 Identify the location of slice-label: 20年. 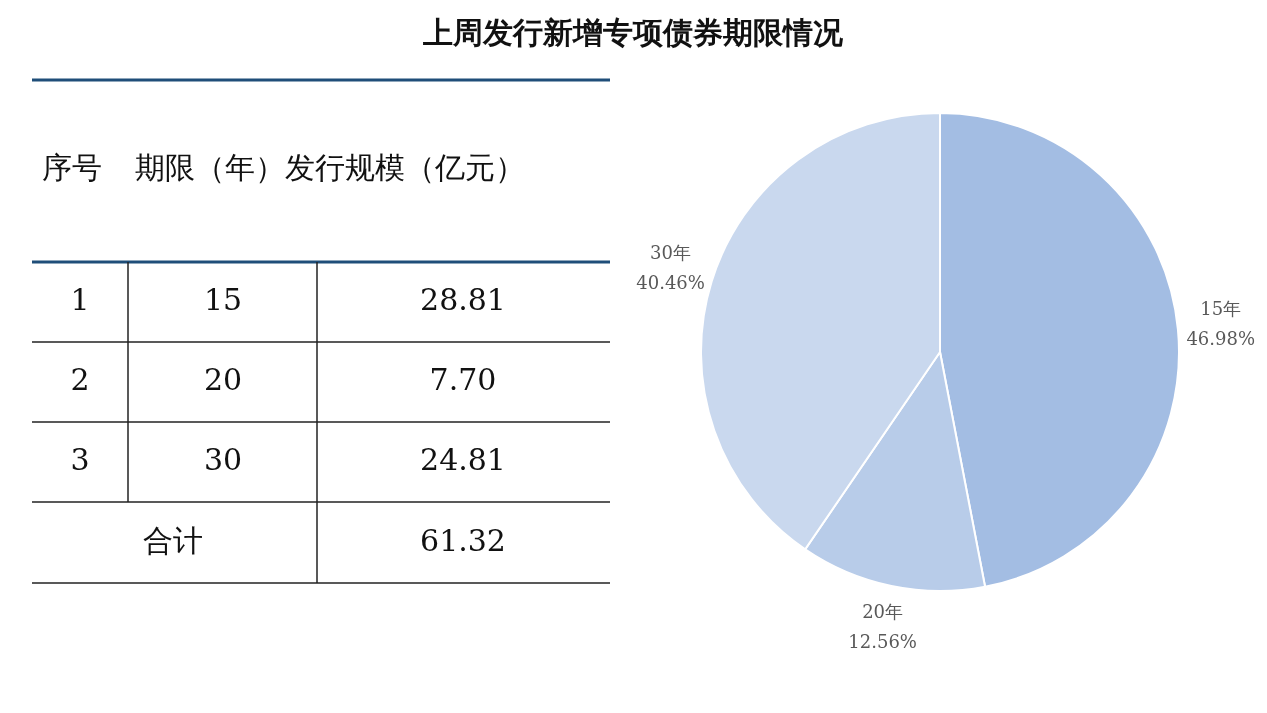
(883, 612).